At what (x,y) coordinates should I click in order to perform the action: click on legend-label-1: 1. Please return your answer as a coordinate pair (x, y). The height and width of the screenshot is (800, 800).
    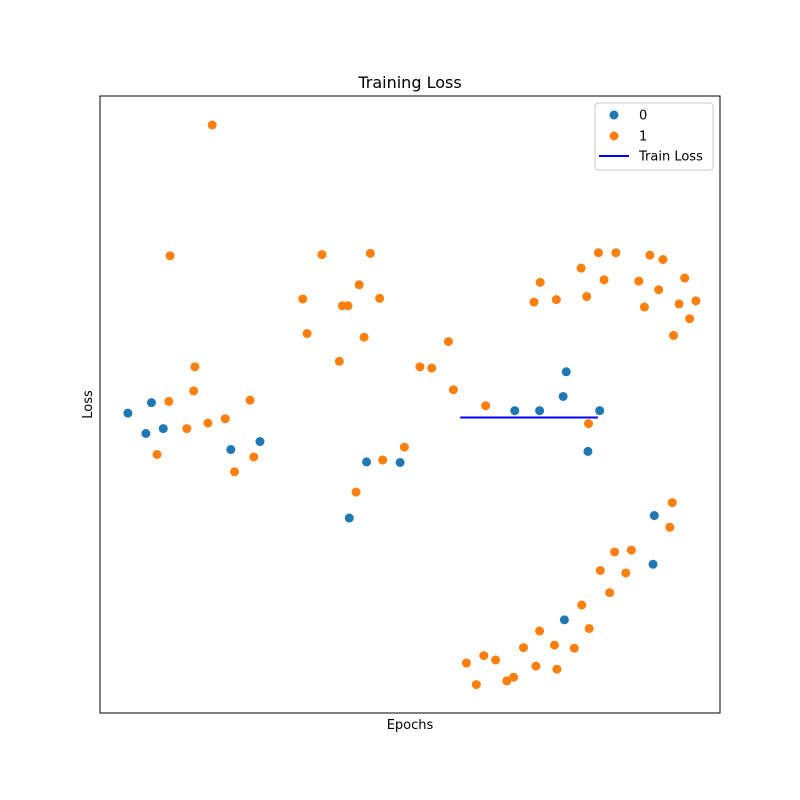
    Looking at the image, I should click on (643, 137).